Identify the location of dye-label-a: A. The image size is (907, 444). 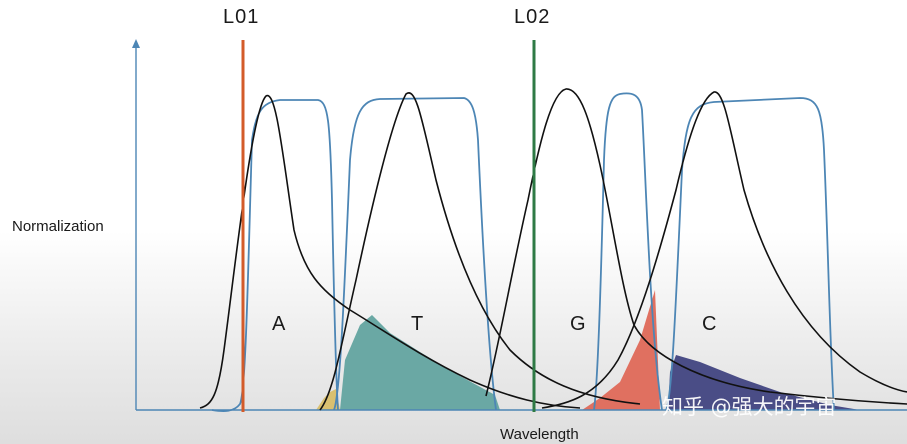
(279, 324).